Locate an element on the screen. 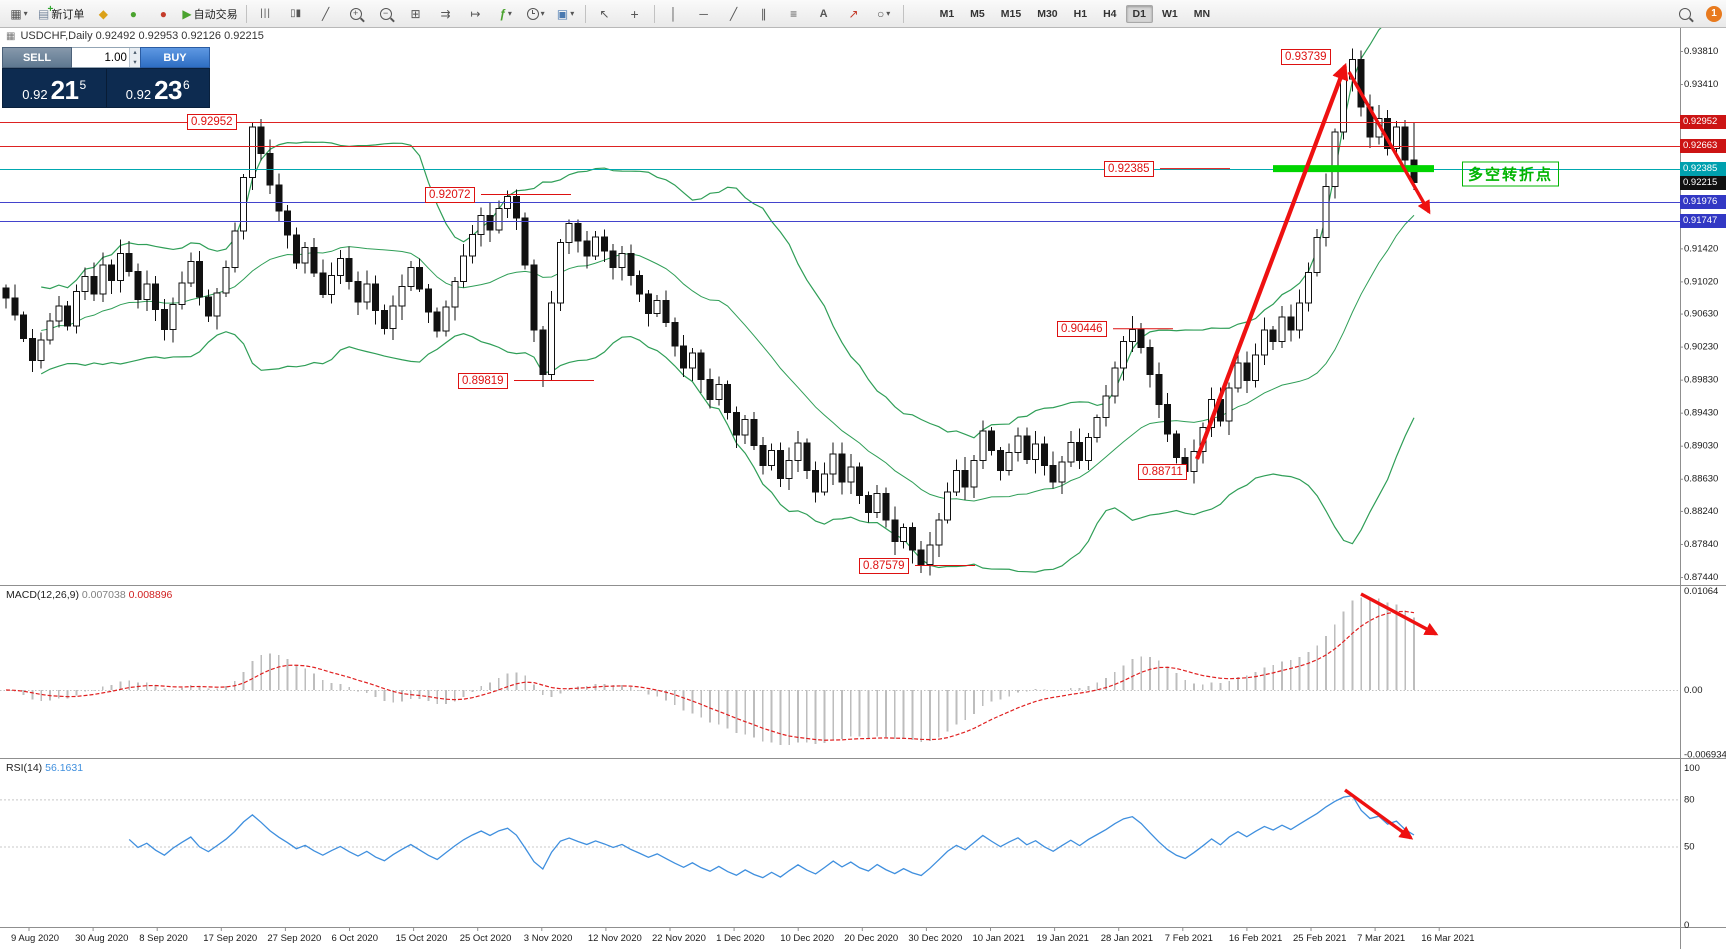 The width and height of the screenshot is (1726, 949). fibonacci-tool: ≡ is located at coordinates (794, 14).